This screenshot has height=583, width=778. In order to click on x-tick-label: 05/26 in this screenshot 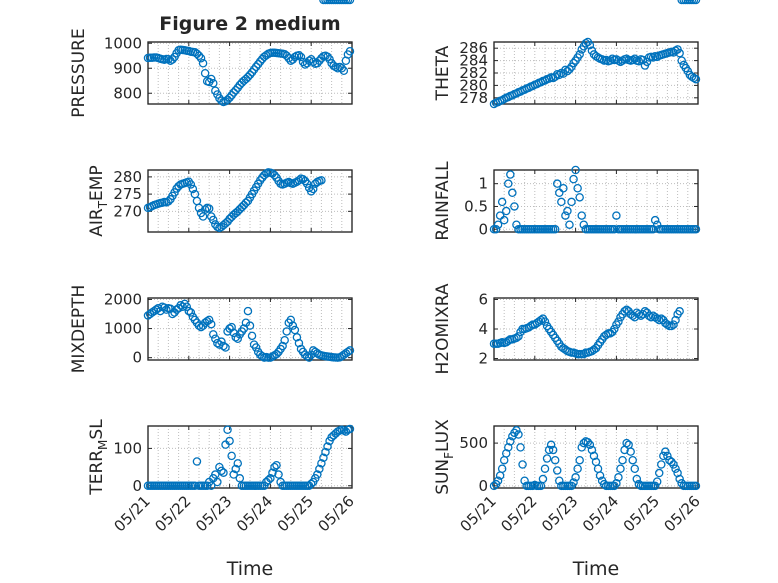, I will do `click(336, 513)`.